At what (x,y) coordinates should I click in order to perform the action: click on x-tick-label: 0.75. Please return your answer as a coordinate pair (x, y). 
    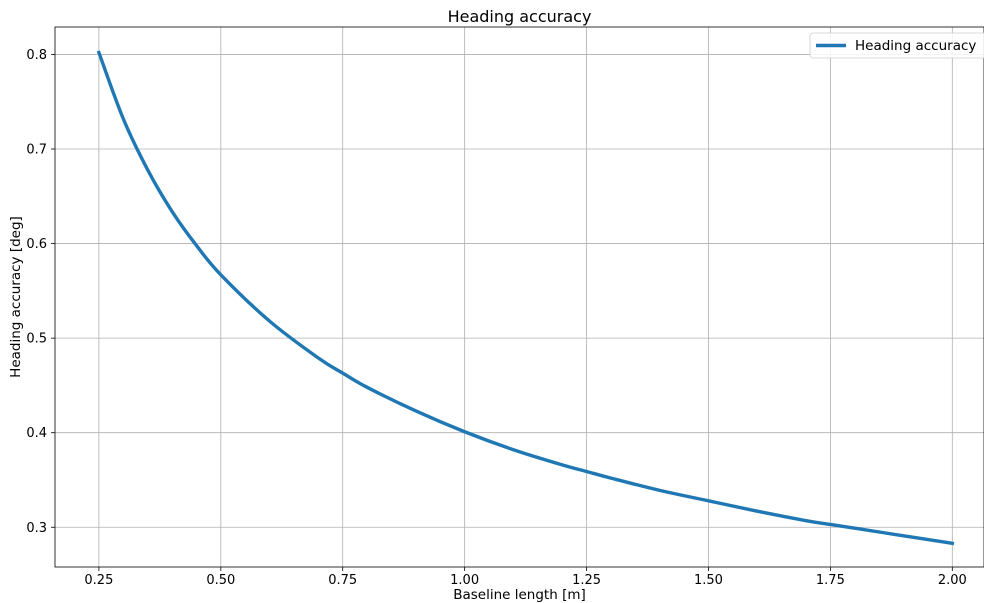
    Looking at the image, I should click on (342, 580).